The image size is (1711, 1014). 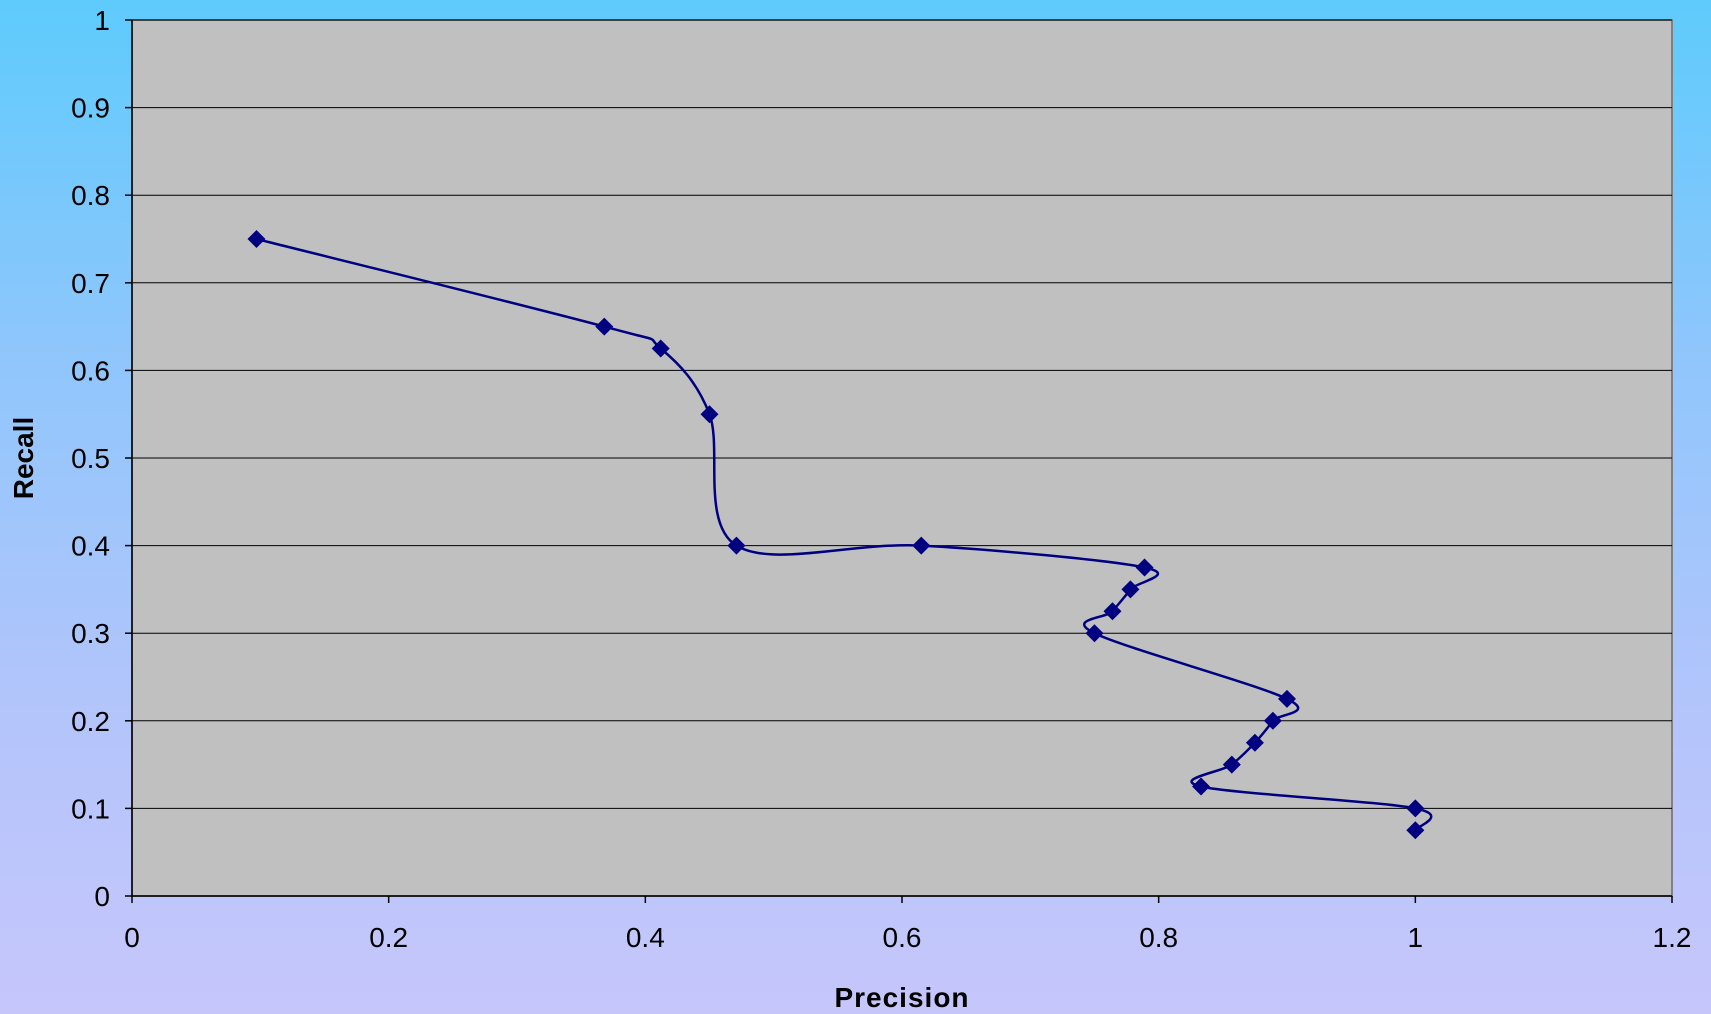 What do you see at coordinates (901, 997) in the screenshot?
I see `x-axis-title: Precision` at bounding box center [901, 997].